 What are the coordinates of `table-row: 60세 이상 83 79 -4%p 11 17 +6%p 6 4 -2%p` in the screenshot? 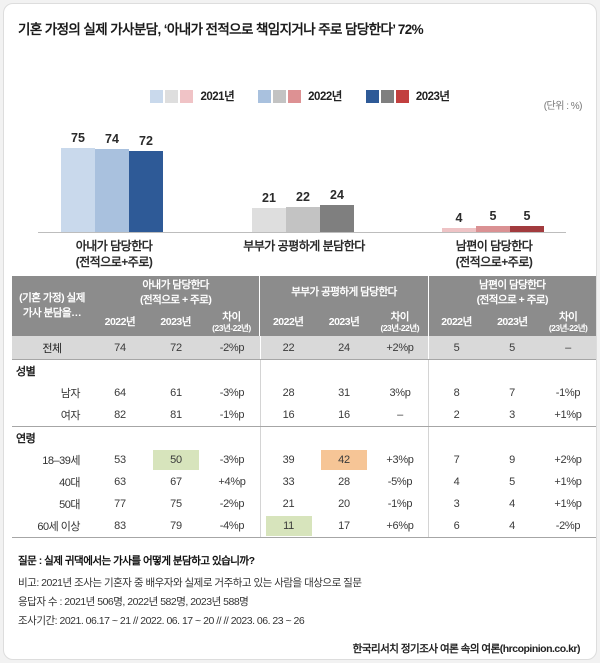 It's located at (304, 526).